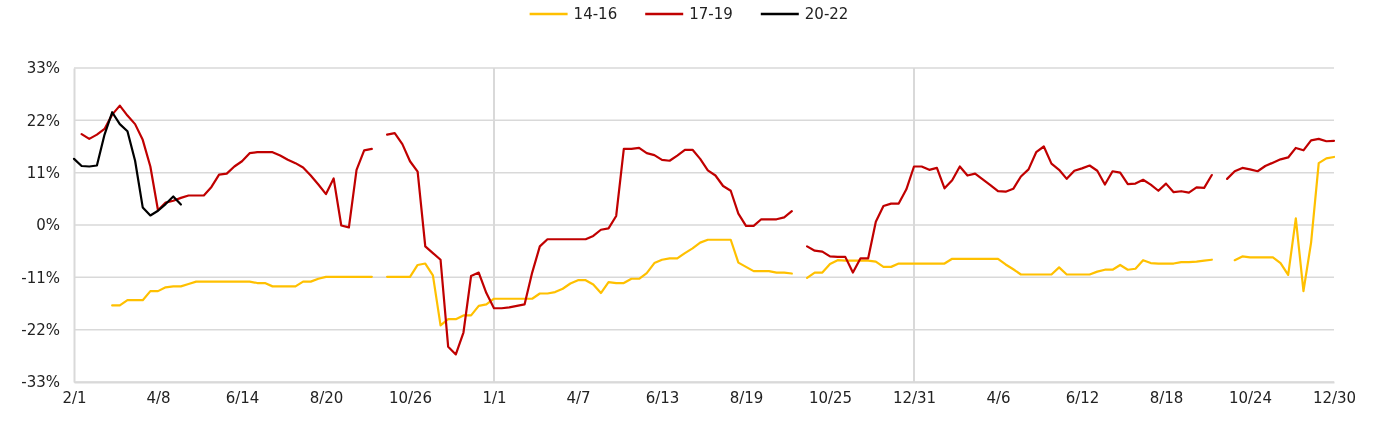  I want to click on x-tick-label: 2/1, so click(74, 397).